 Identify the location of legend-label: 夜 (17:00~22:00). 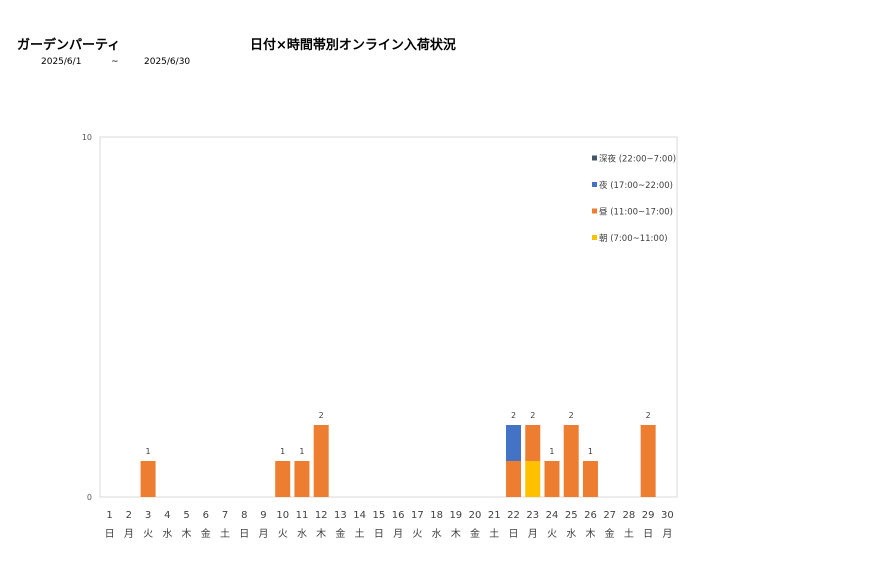
(636, 185).